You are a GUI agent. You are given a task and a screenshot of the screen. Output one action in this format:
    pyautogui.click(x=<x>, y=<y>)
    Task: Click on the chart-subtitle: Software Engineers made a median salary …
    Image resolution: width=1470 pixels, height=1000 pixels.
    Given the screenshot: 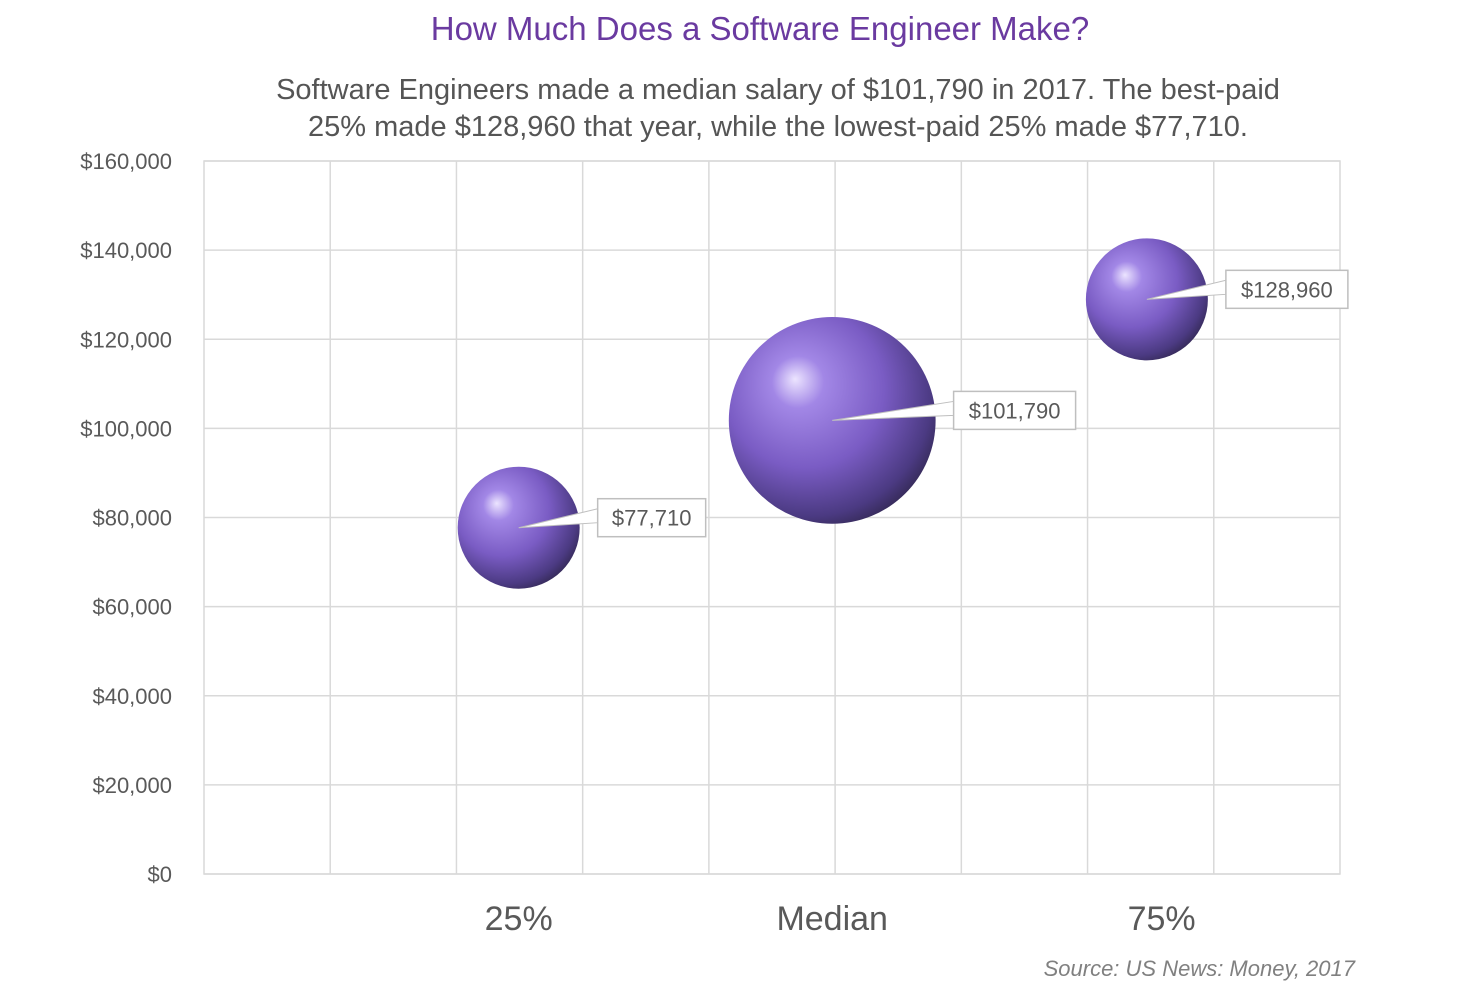 What is the action you would take?
    pyautogui.click(x=778, y=109)
    